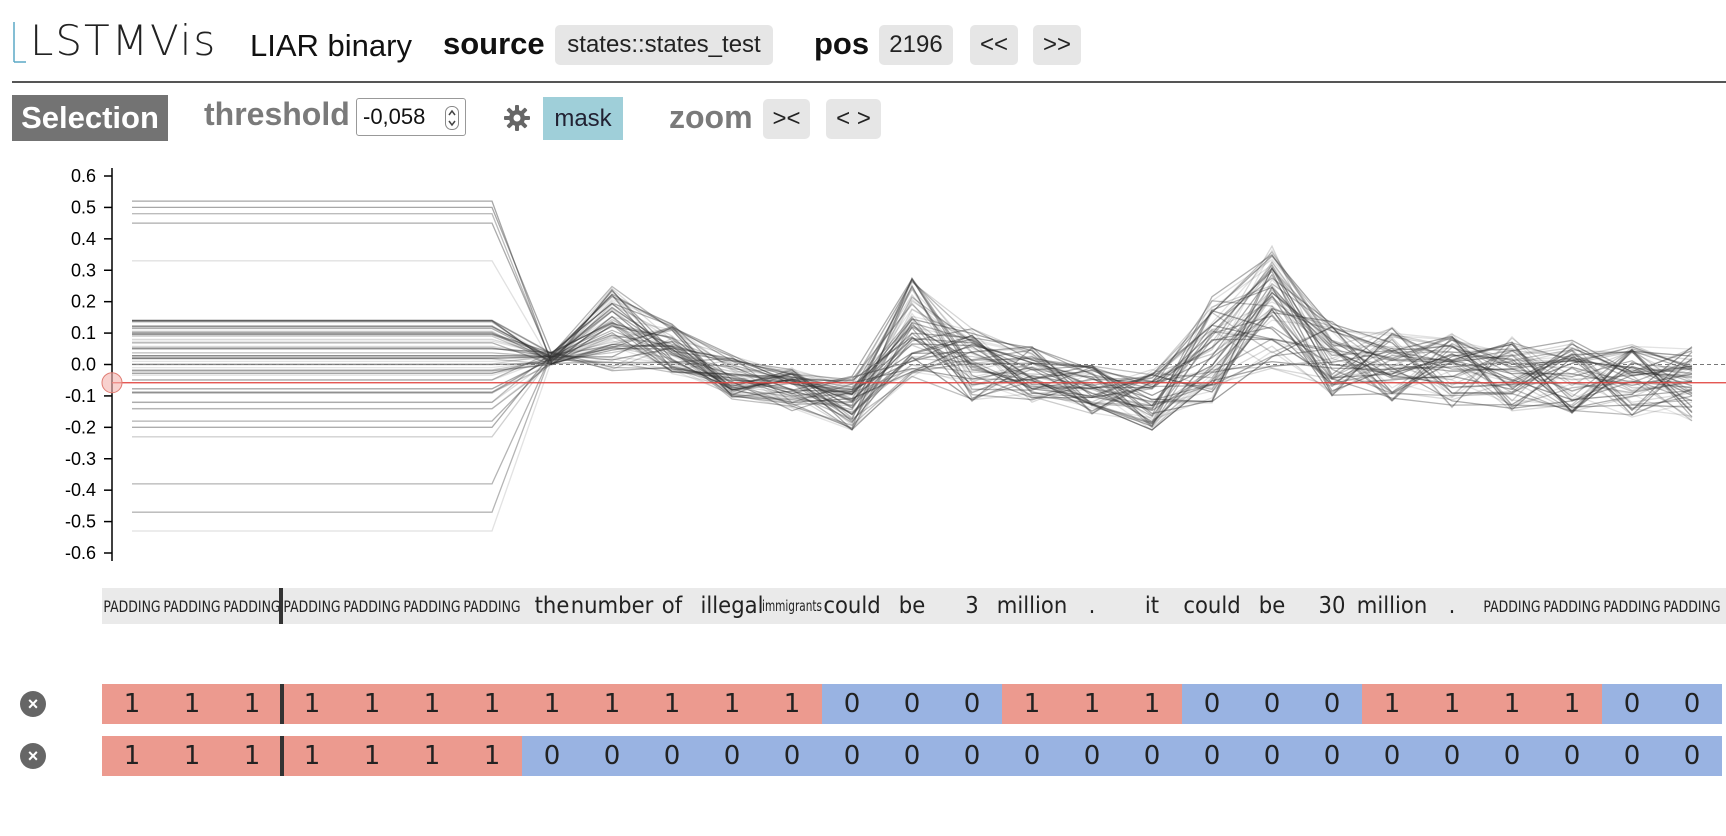  What do you see at coordinates (972, 606) in the screenshot?
I see `token: 3` at bounding box center [972, 606].